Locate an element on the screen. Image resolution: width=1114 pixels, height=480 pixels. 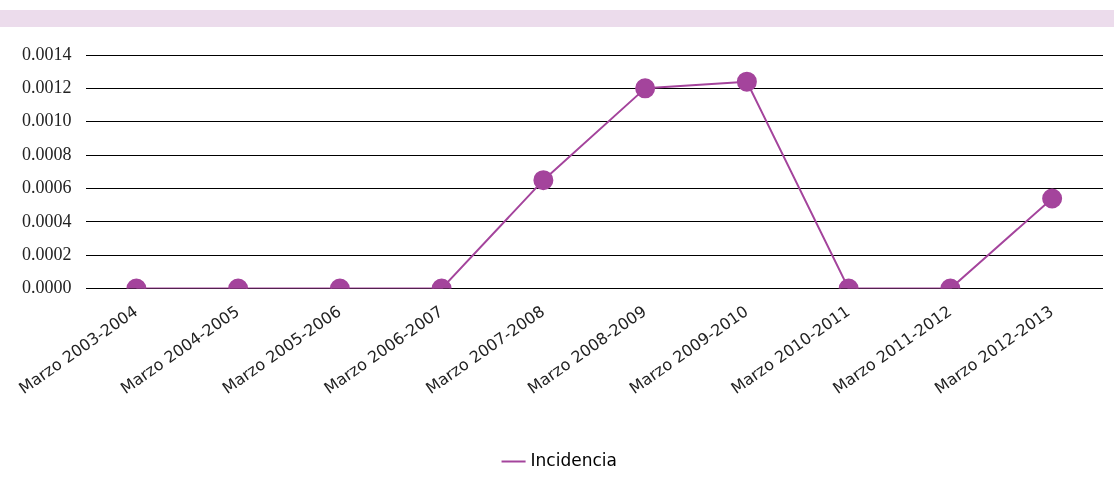
y-tick-label: 0.0004 is located at coordinates (47, 220).